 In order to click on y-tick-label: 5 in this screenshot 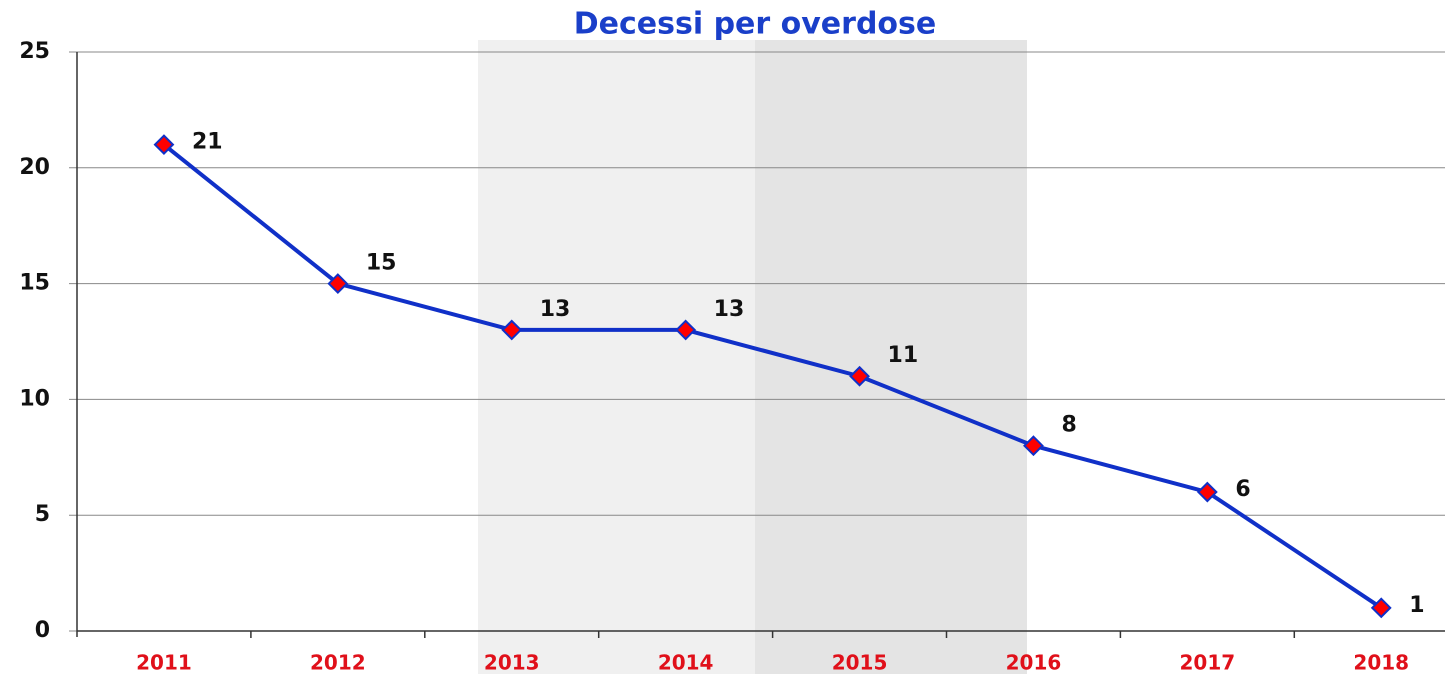, I will do `click(42, 514)`.